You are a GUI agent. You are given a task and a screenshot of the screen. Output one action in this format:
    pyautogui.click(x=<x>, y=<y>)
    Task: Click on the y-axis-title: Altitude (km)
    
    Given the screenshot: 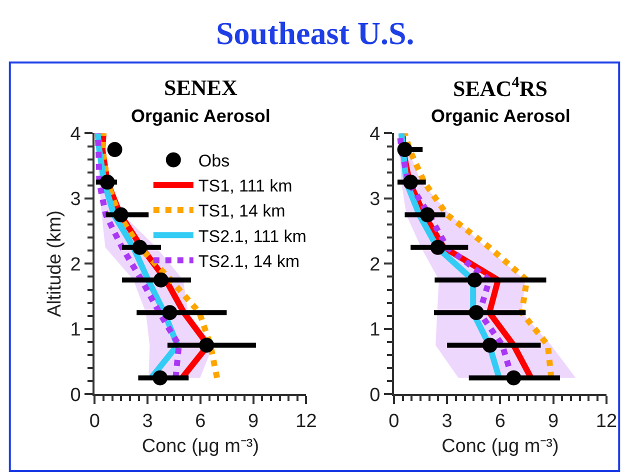 What is the action you would take?
    pyautogui.click(x=55, y=264)
    